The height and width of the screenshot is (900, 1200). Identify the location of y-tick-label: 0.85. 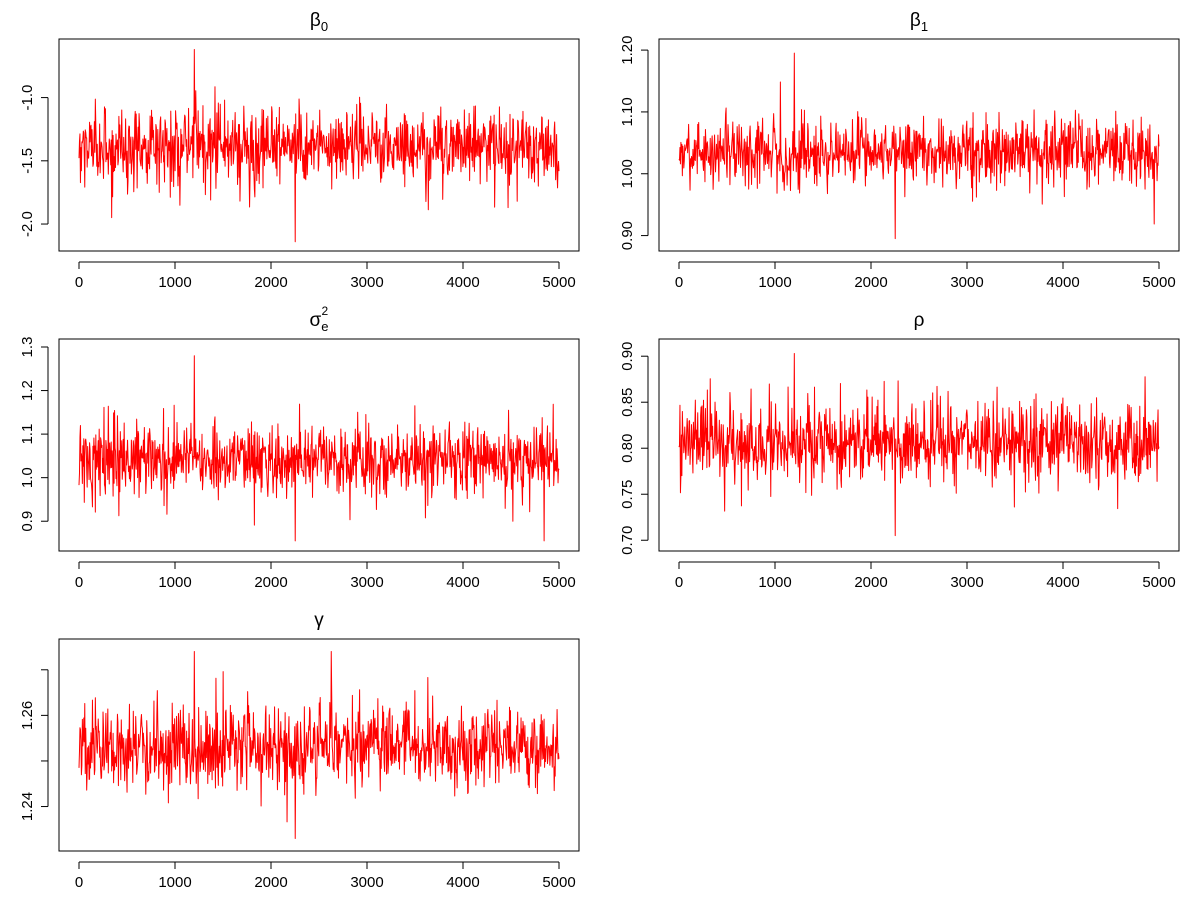
(627, 402).